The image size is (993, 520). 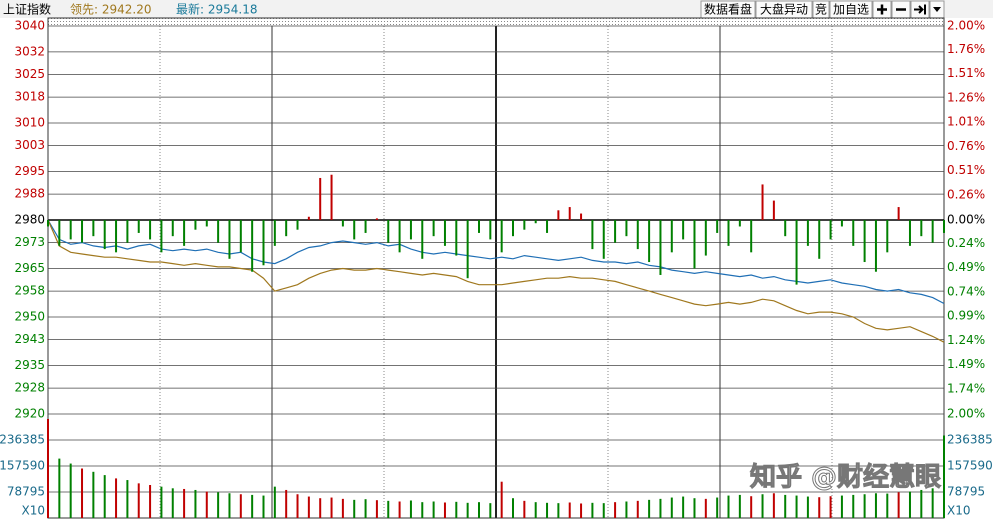 I want to click on y-tick-label: 3003, so click(x=29, y=145).